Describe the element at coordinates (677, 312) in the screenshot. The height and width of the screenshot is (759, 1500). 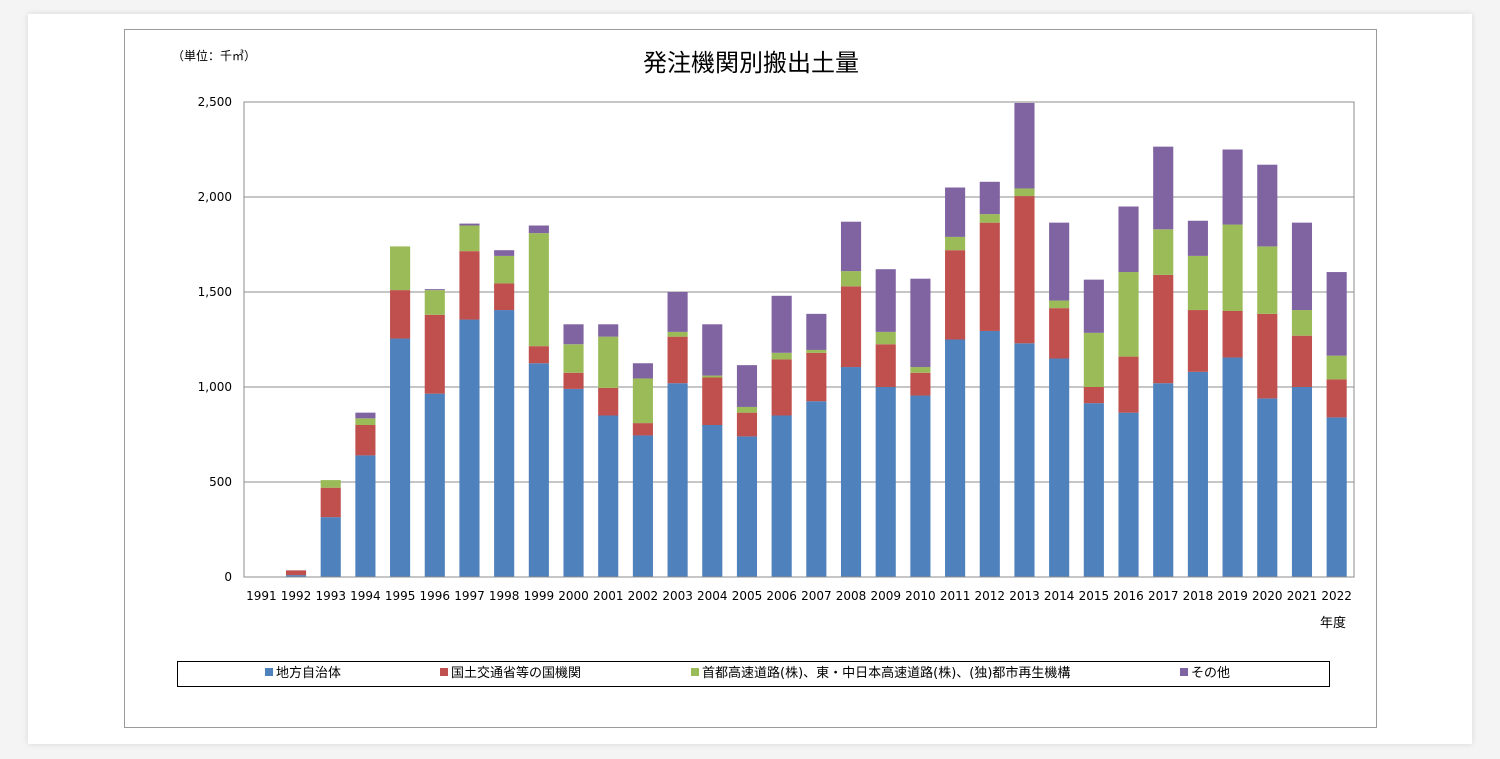
I see `bar-segment-2003-s3` at that location.